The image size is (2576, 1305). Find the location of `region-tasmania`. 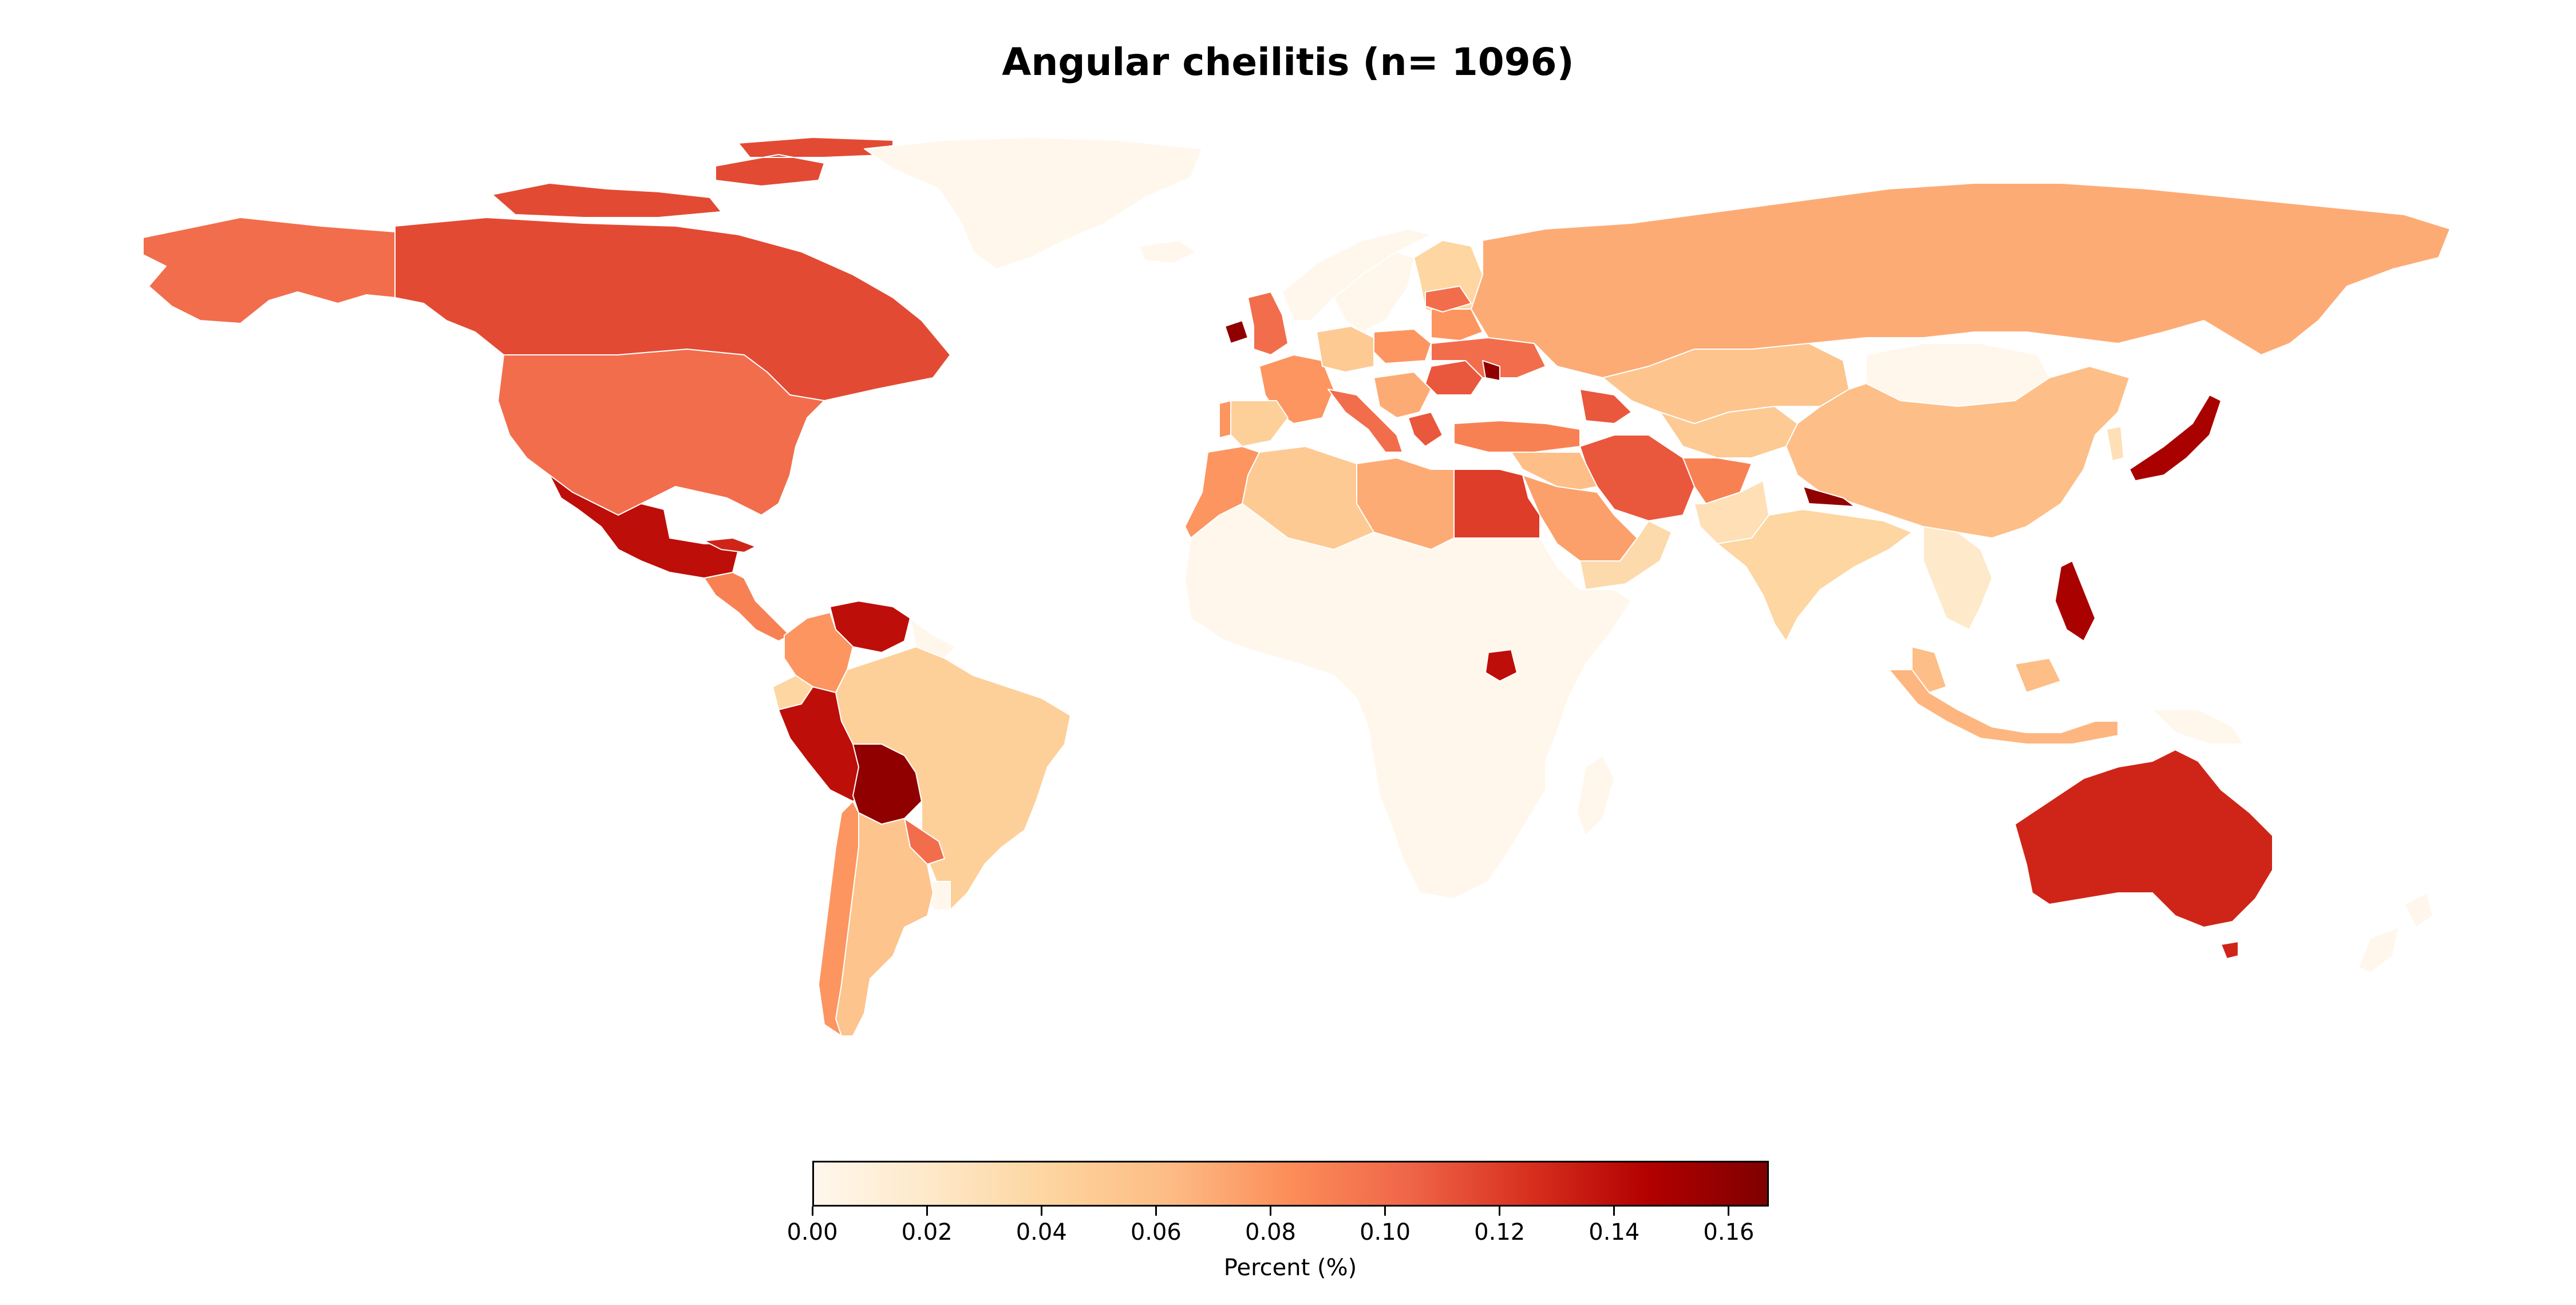

region-tasmania is located at coordinates (2230, 950).